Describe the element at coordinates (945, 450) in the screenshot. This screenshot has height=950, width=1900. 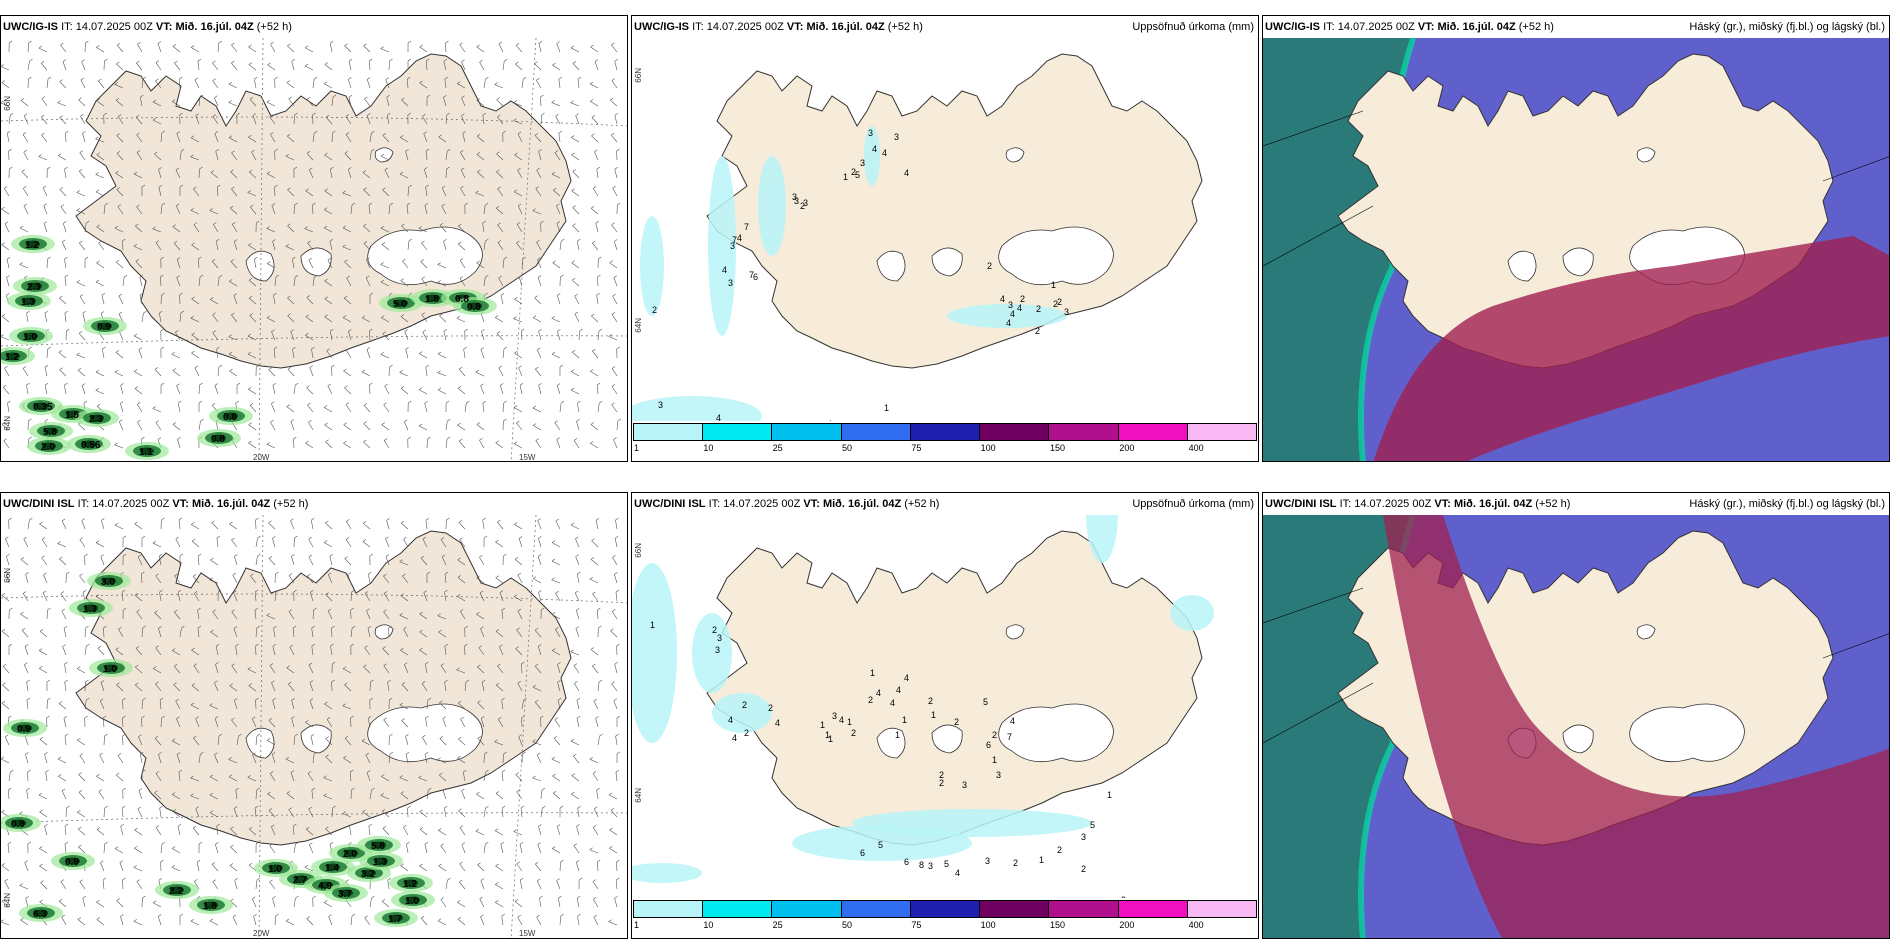
I see `legend-ticks: 1 10 25 50 75 100 150 200 400` at that location.